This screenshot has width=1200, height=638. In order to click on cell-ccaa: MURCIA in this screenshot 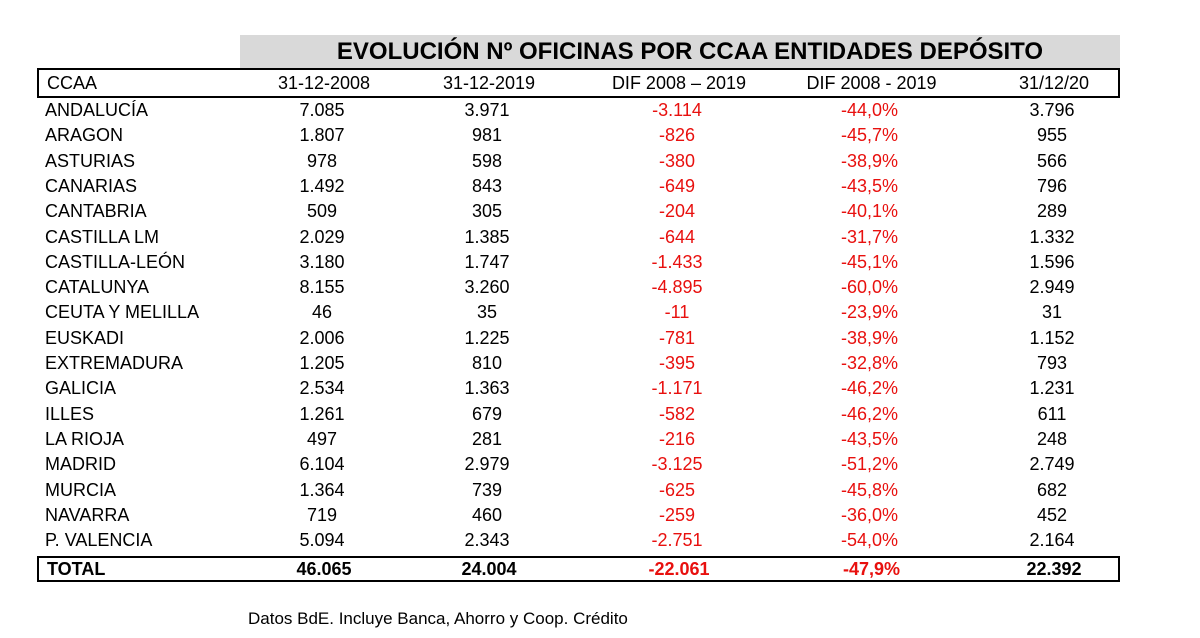, I will do `click(80, 489)`.